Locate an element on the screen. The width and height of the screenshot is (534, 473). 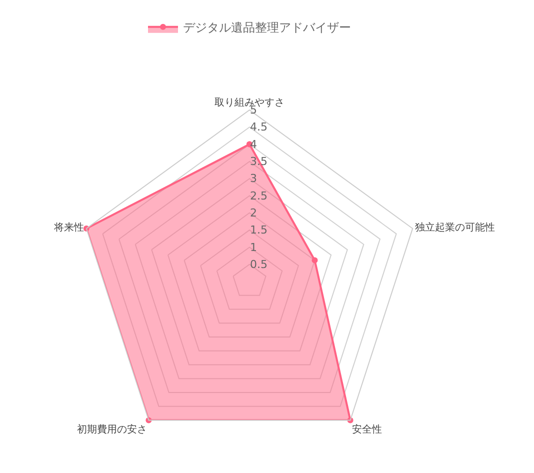
y-tick-label: 4.5 is located at coordinates (259, 127).